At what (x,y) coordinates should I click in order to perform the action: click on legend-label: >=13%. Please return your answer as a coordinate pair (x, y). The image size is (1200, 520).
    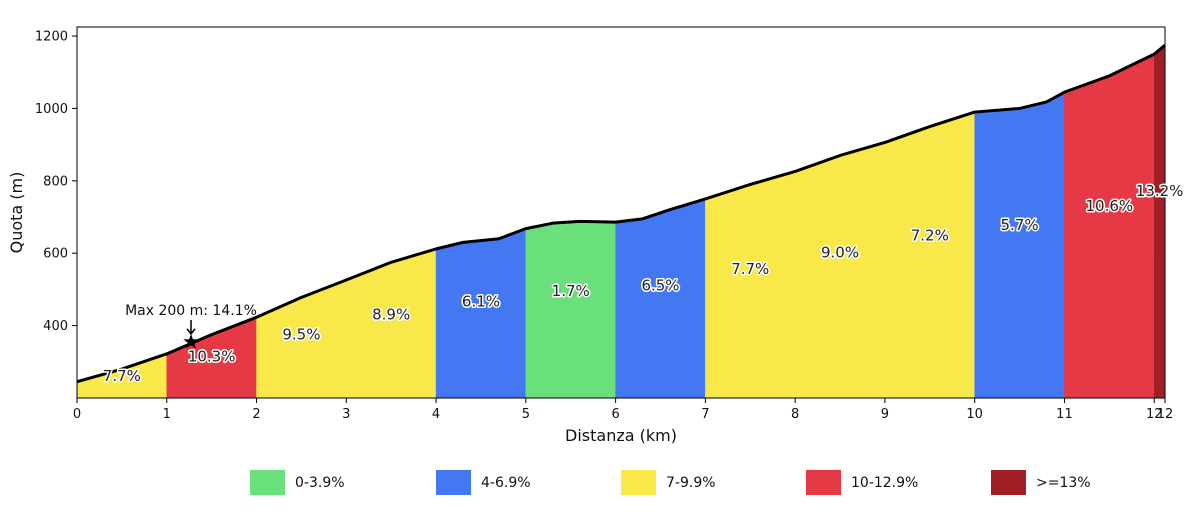
    Looking at the image, I should click on (1063, 483).